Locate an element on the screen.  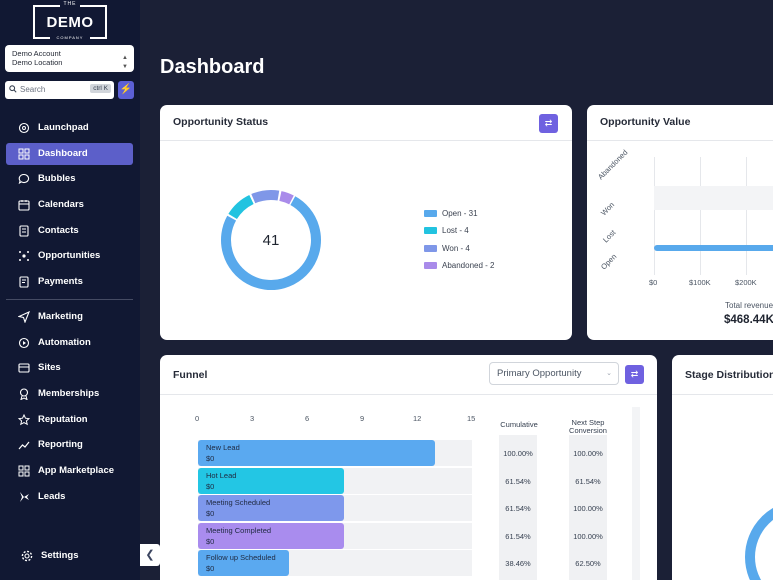
stage-name: Follow up Scheduled is located at coordinates (241, 557).